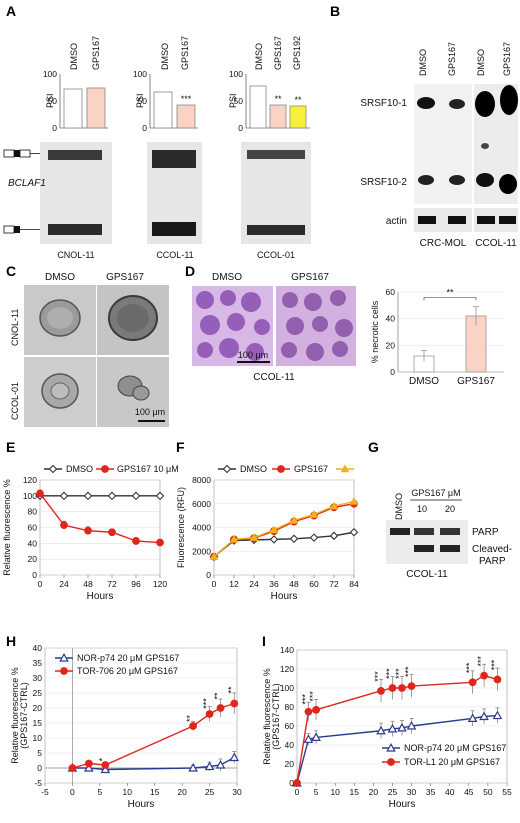  I want to click on x-tick-label: 24, so click(254, 584).